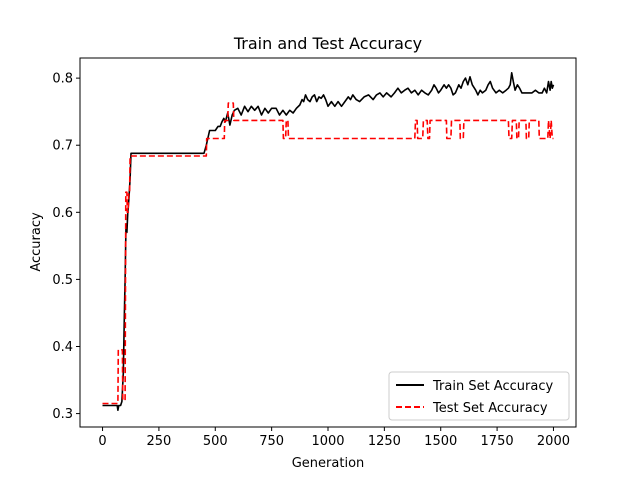 The width and height of the screenshot is (640, 484). Describe the element at coordinates (327, 441) in the screenshot. I see `x-tick-label: 1000` at that location.